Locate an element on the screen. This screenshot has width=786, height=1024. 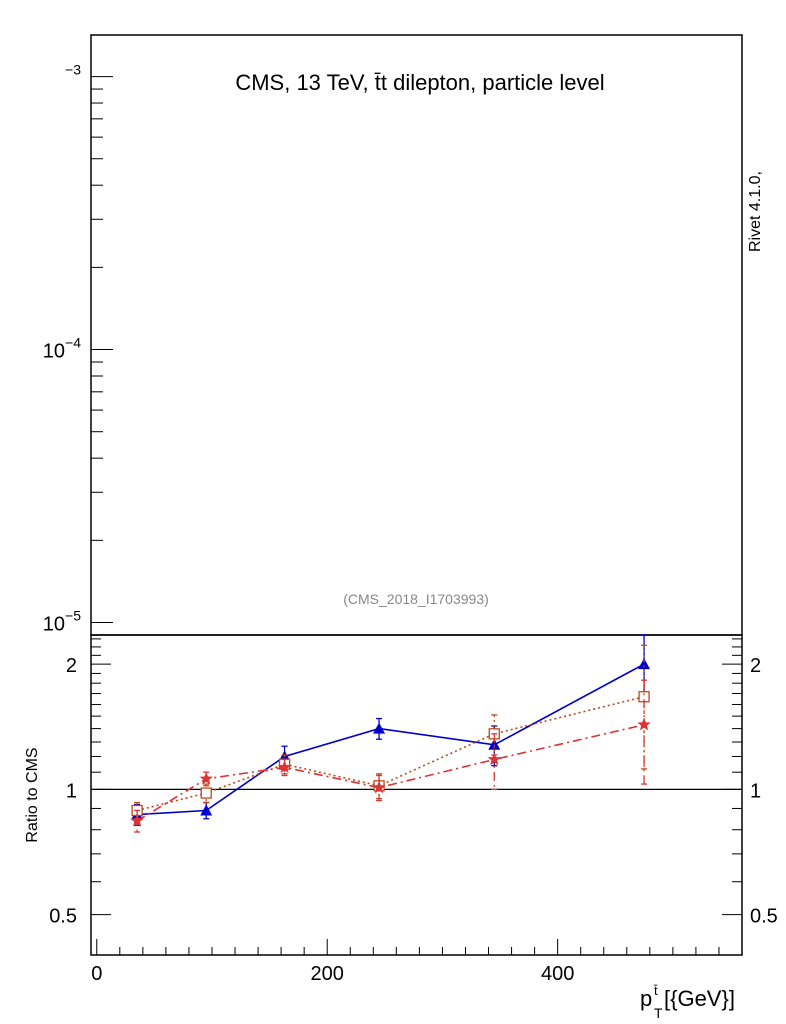
series-1-line is located at coordinates (390, 753).